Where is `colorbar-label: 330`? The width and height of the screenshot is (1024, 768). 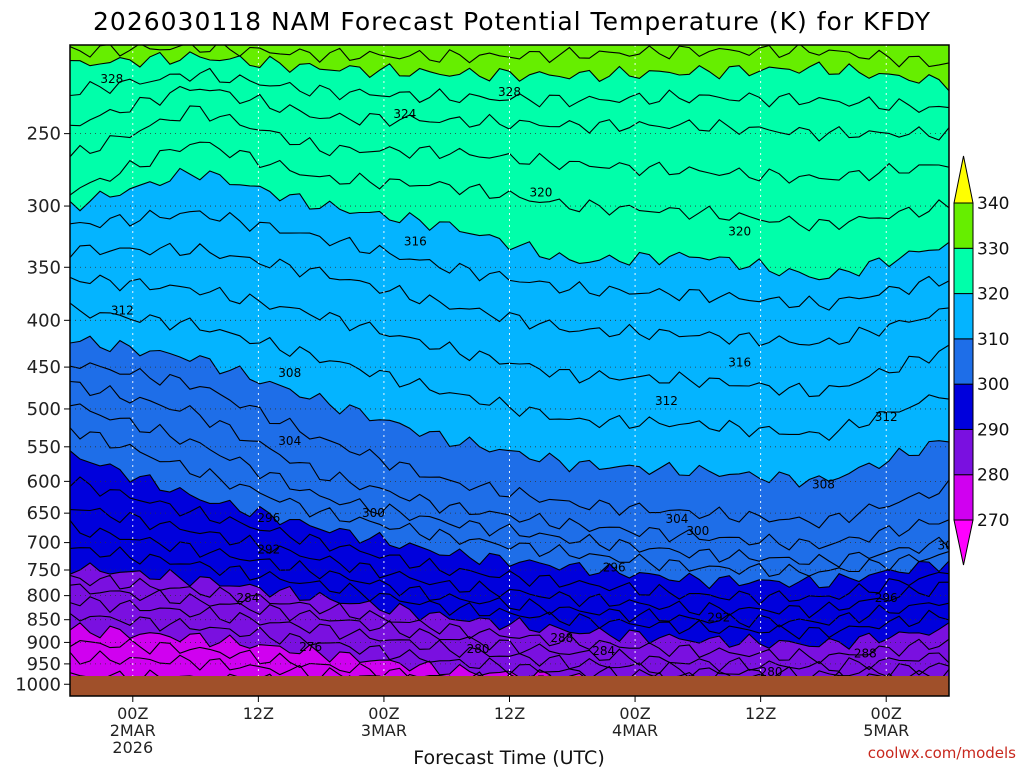
colorbar-label: 330 is located at coordinates (993, 249).